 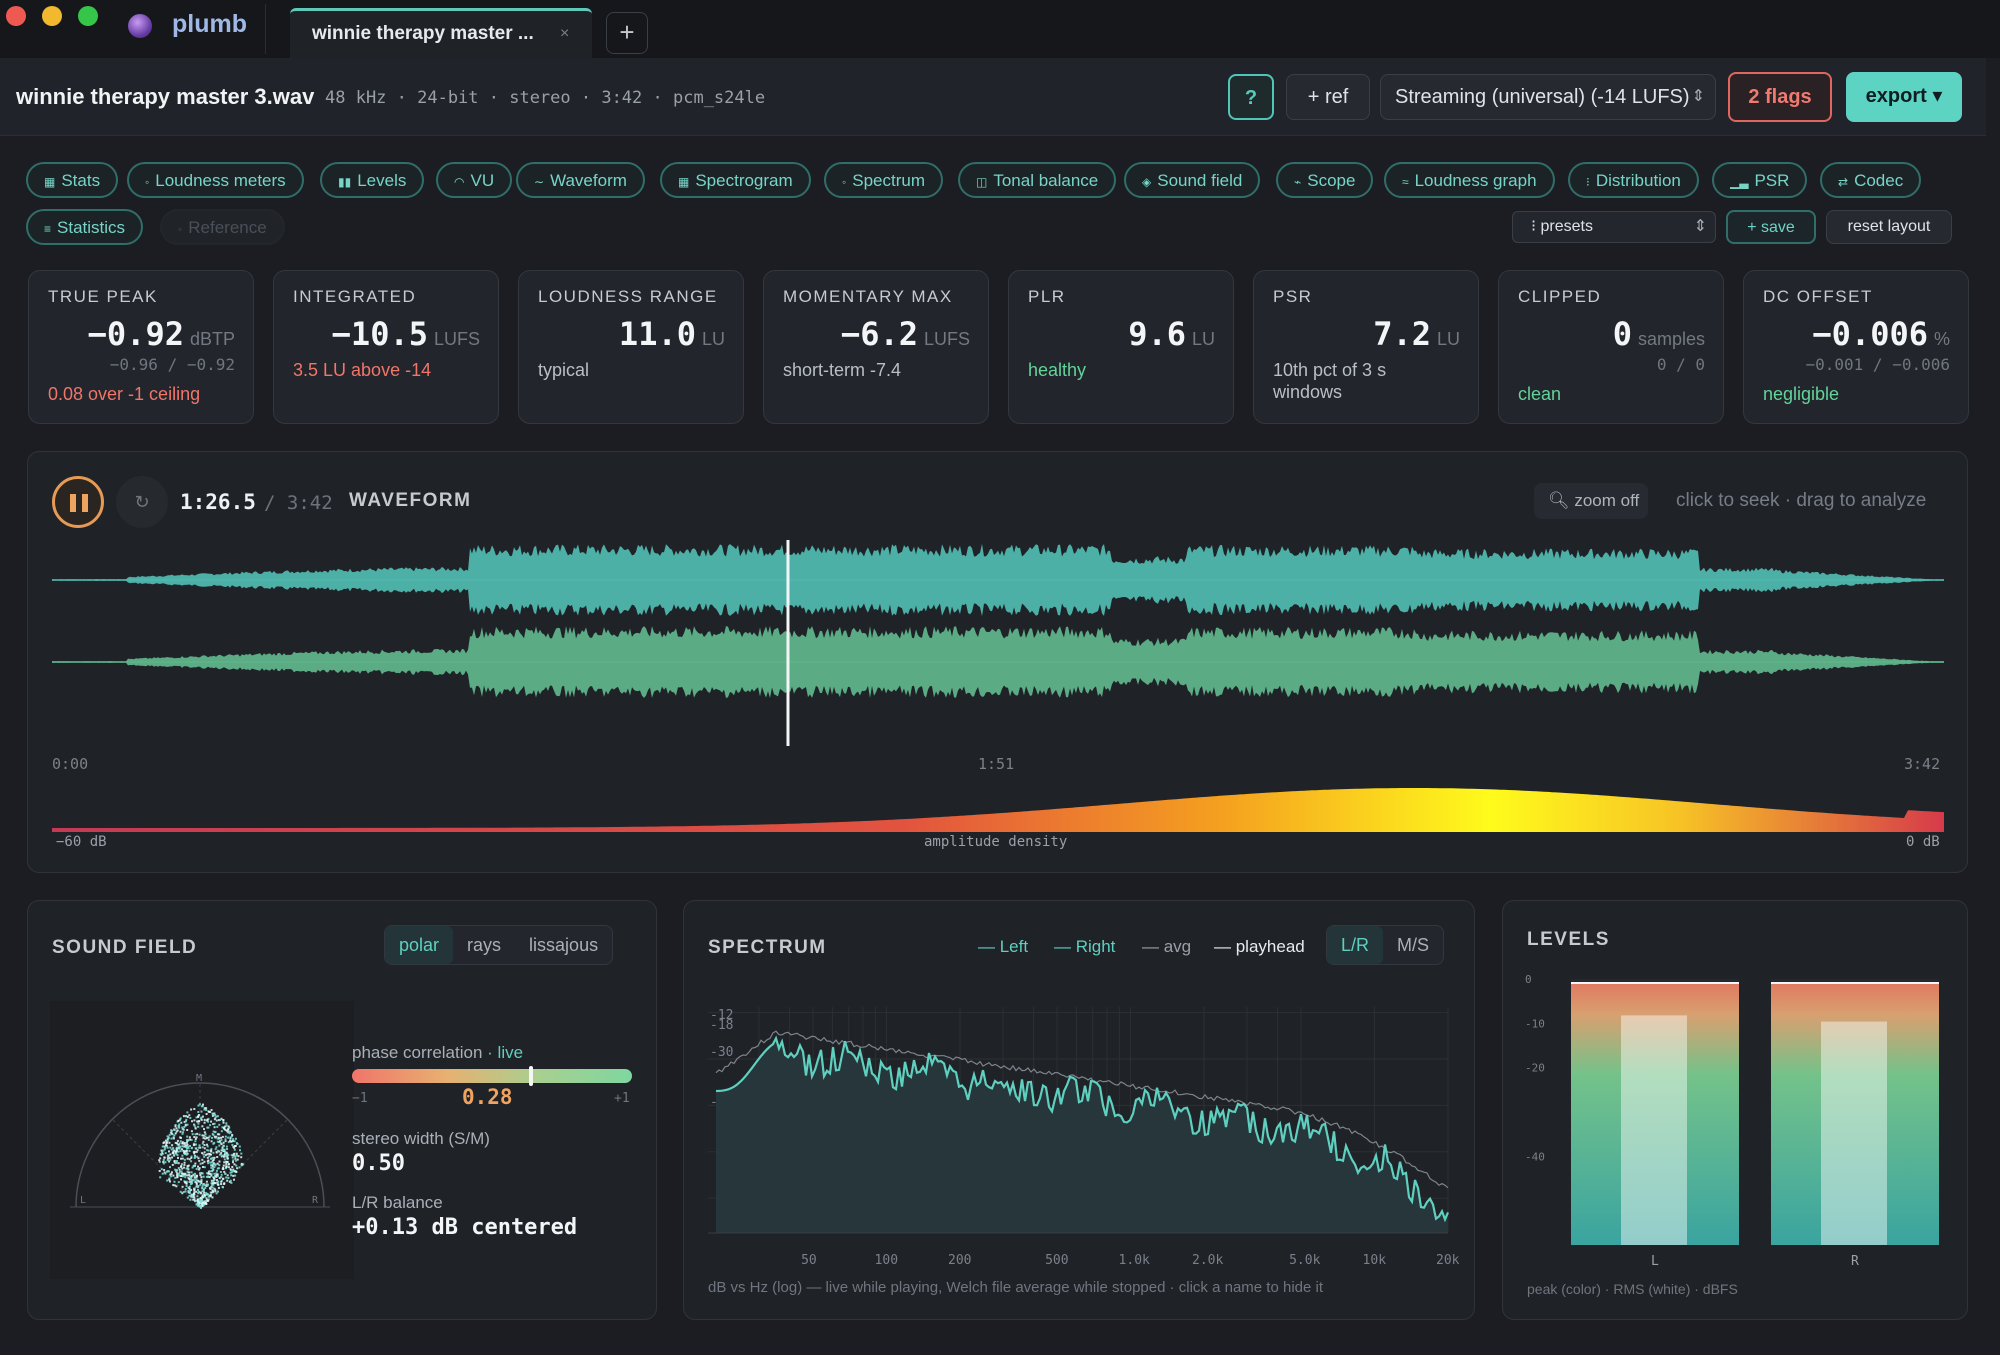 I want to click on panel-icon: ◦, so click(x=180, y=229).